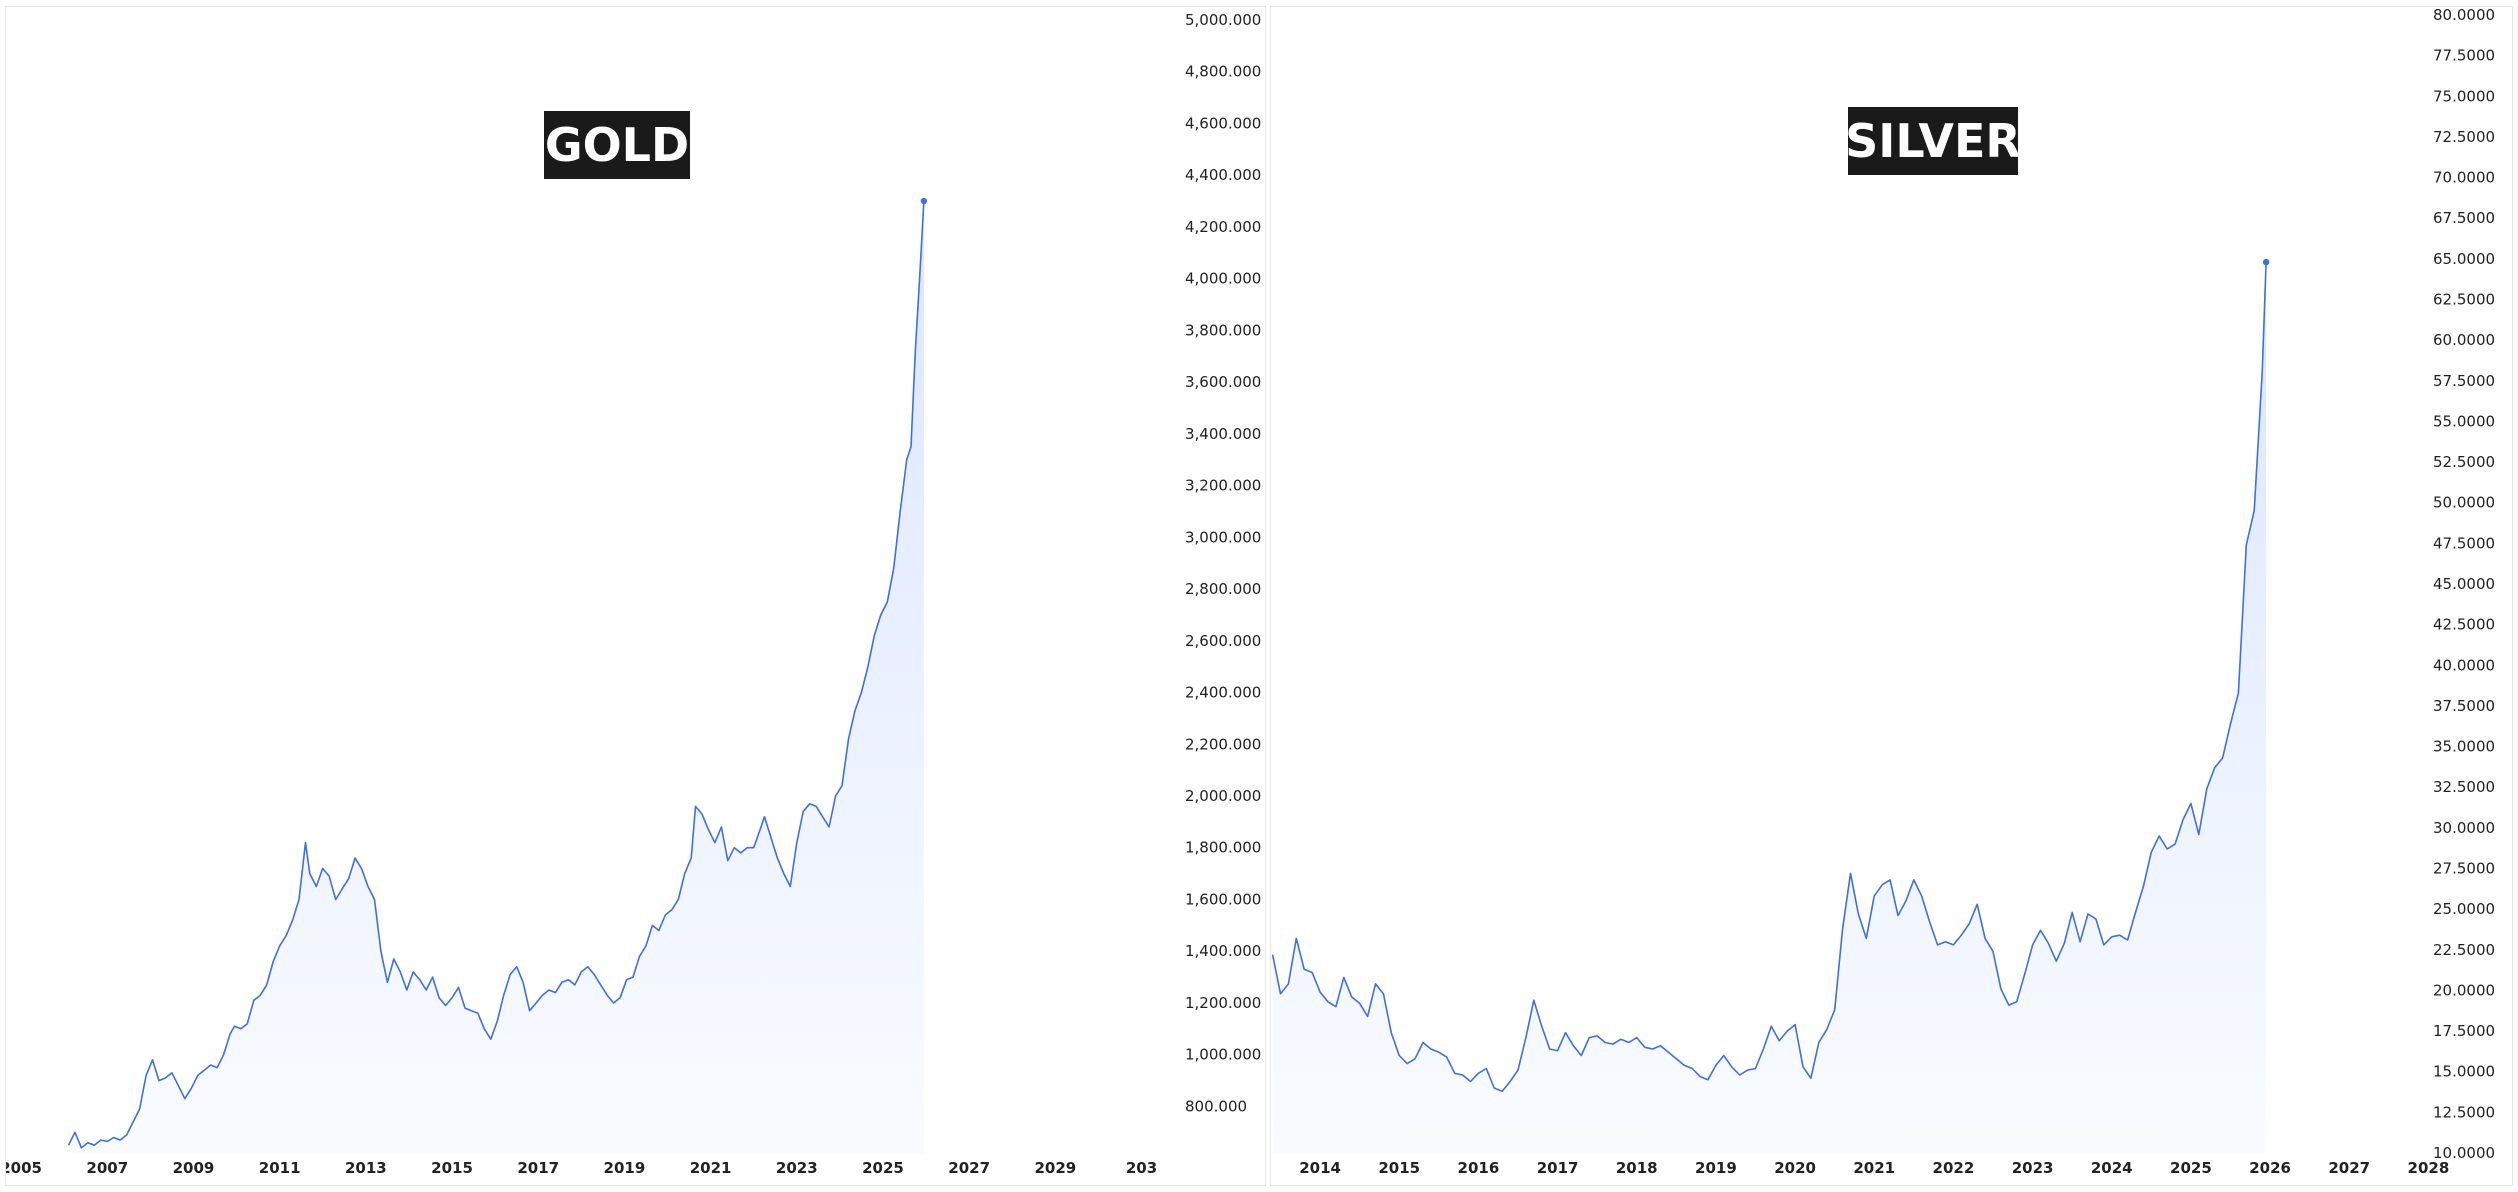 This screenshot has width=2518, height=1192. Describe the element at coordinates (2464, 1112) in the screenshot. I see `y-tick-label: 12.5000` at that location.